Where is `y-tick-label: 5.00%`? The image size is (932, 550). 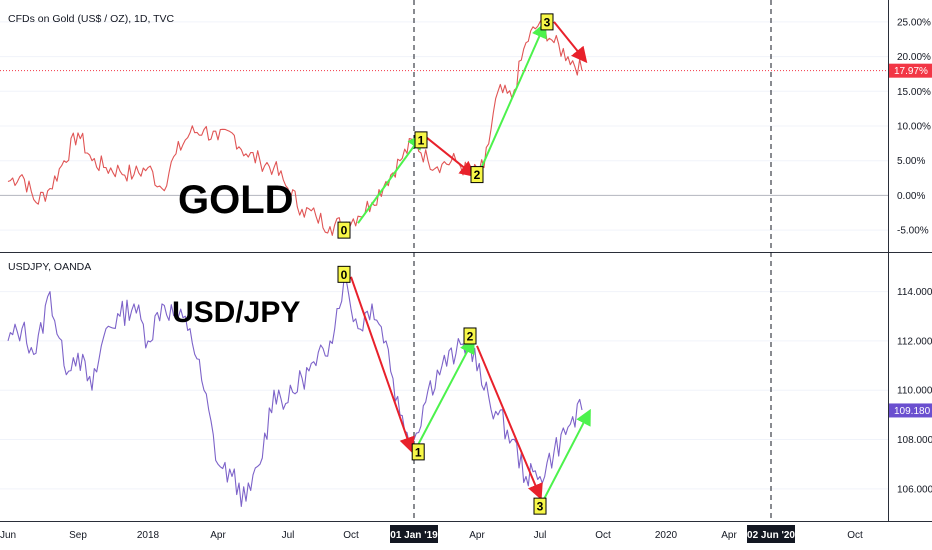
y-tick-label: 5.00% is located at coordinates (911, 161).